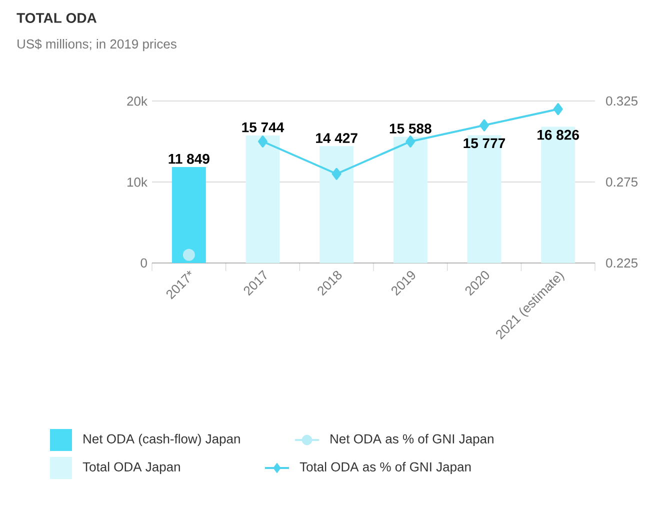 The image size is (669, 508). I want to click on y2-tick-label: 0.225, so click(622, 263).